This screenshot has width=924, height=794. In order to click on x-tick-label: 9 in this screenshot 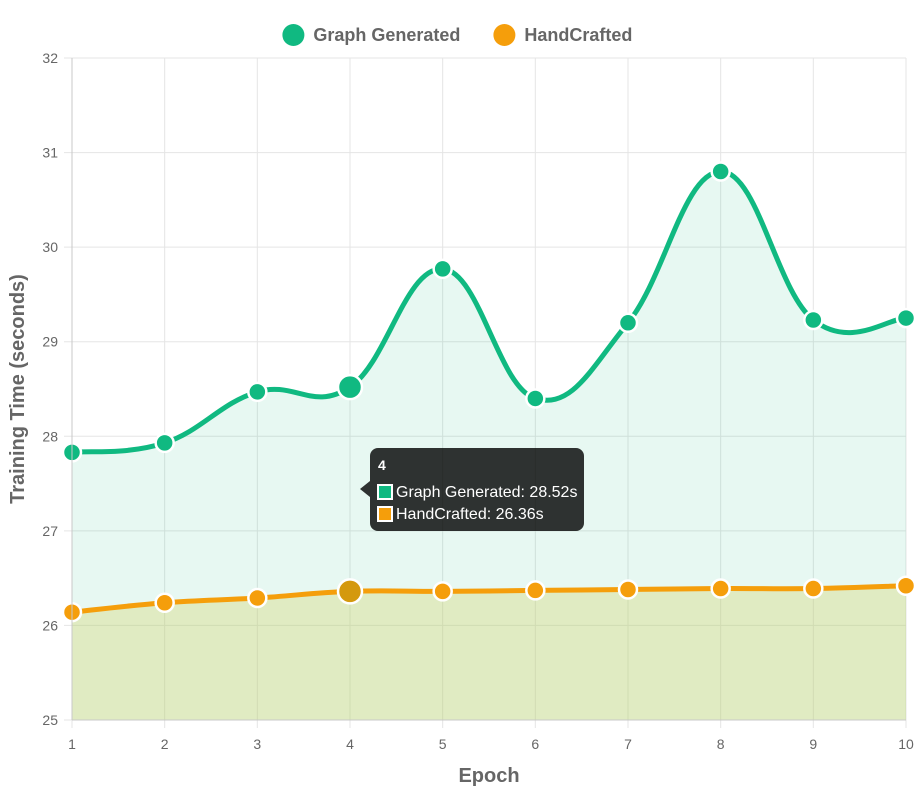, I will do `click(813, 744)`.